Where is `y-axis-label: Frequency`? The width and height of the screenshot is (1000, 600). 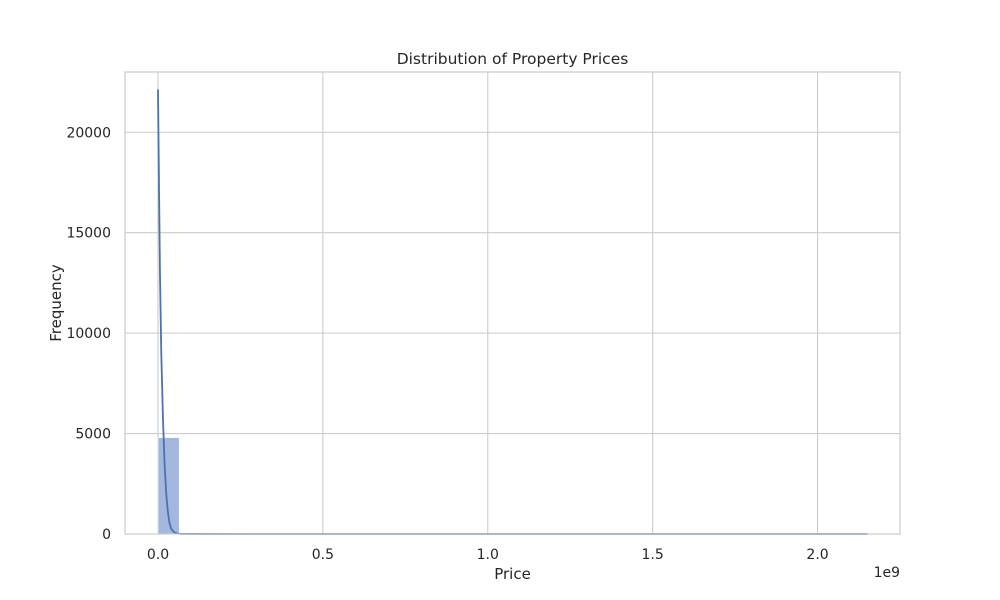 y-axis-label: Frequency is located at coordinates (56, 303).